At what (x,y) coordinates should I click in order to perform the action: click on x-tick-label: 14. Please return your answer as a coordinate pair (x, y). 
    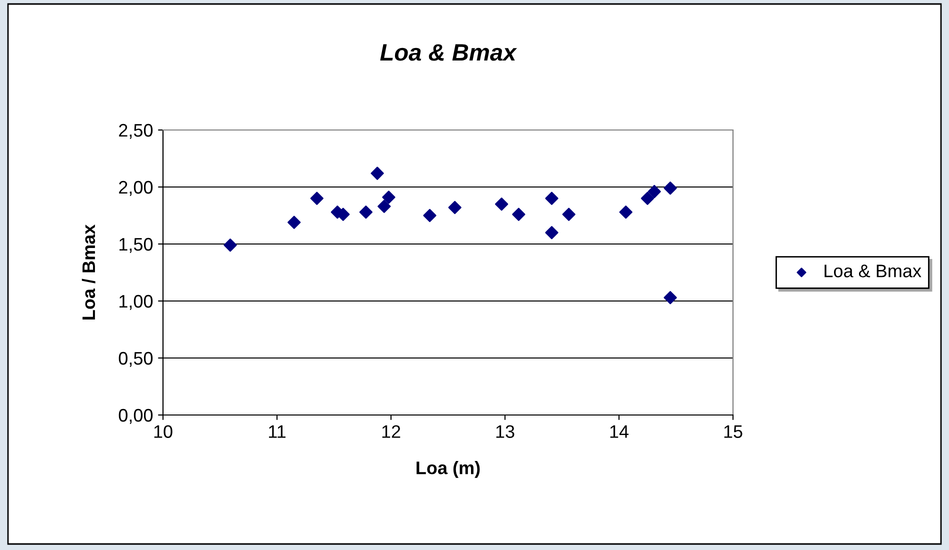
    Looking at the image, I should click on (619, 431).